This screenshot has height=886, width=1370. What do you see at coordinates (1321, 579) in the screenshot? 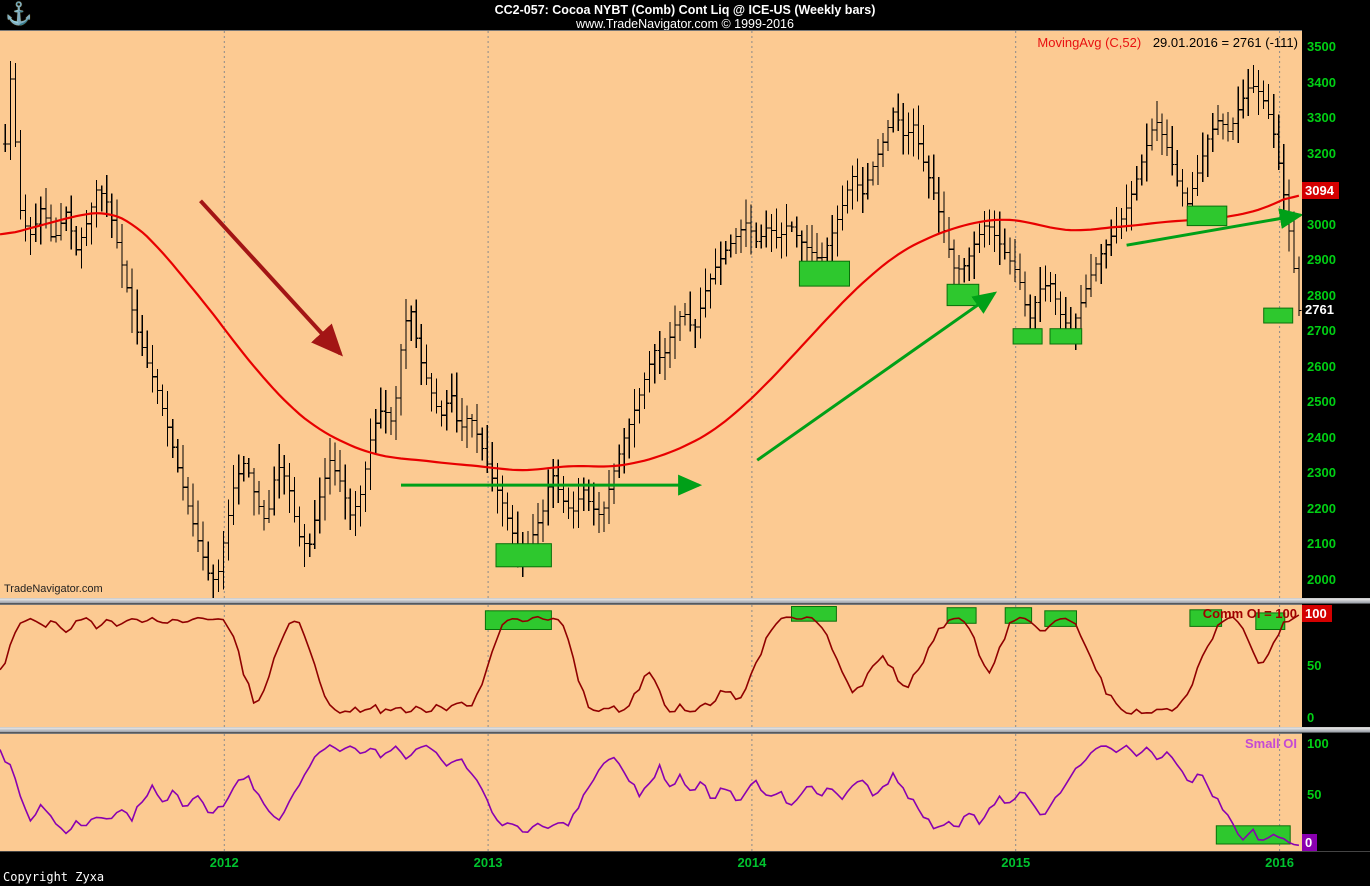
I see `axis-tick-label: 2000` at bounding box center [1321, 579].